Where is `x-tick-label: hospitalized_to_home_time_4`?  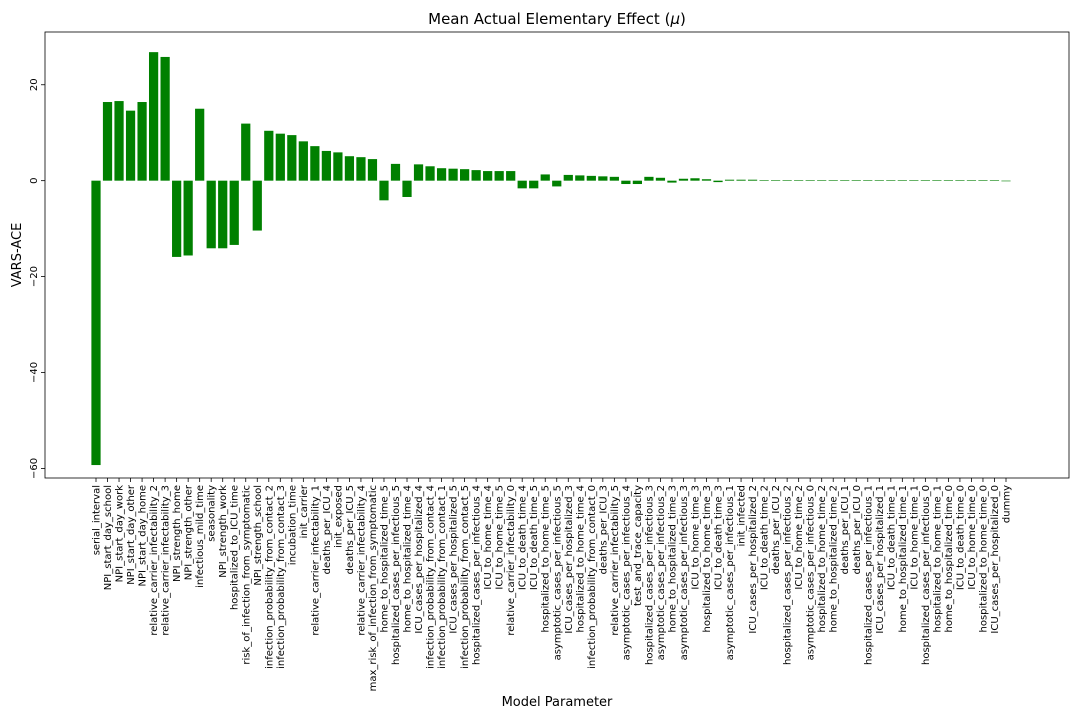 x-tick-label: hospitalized_to_home_time_4 is located at coordinates (580, 559).